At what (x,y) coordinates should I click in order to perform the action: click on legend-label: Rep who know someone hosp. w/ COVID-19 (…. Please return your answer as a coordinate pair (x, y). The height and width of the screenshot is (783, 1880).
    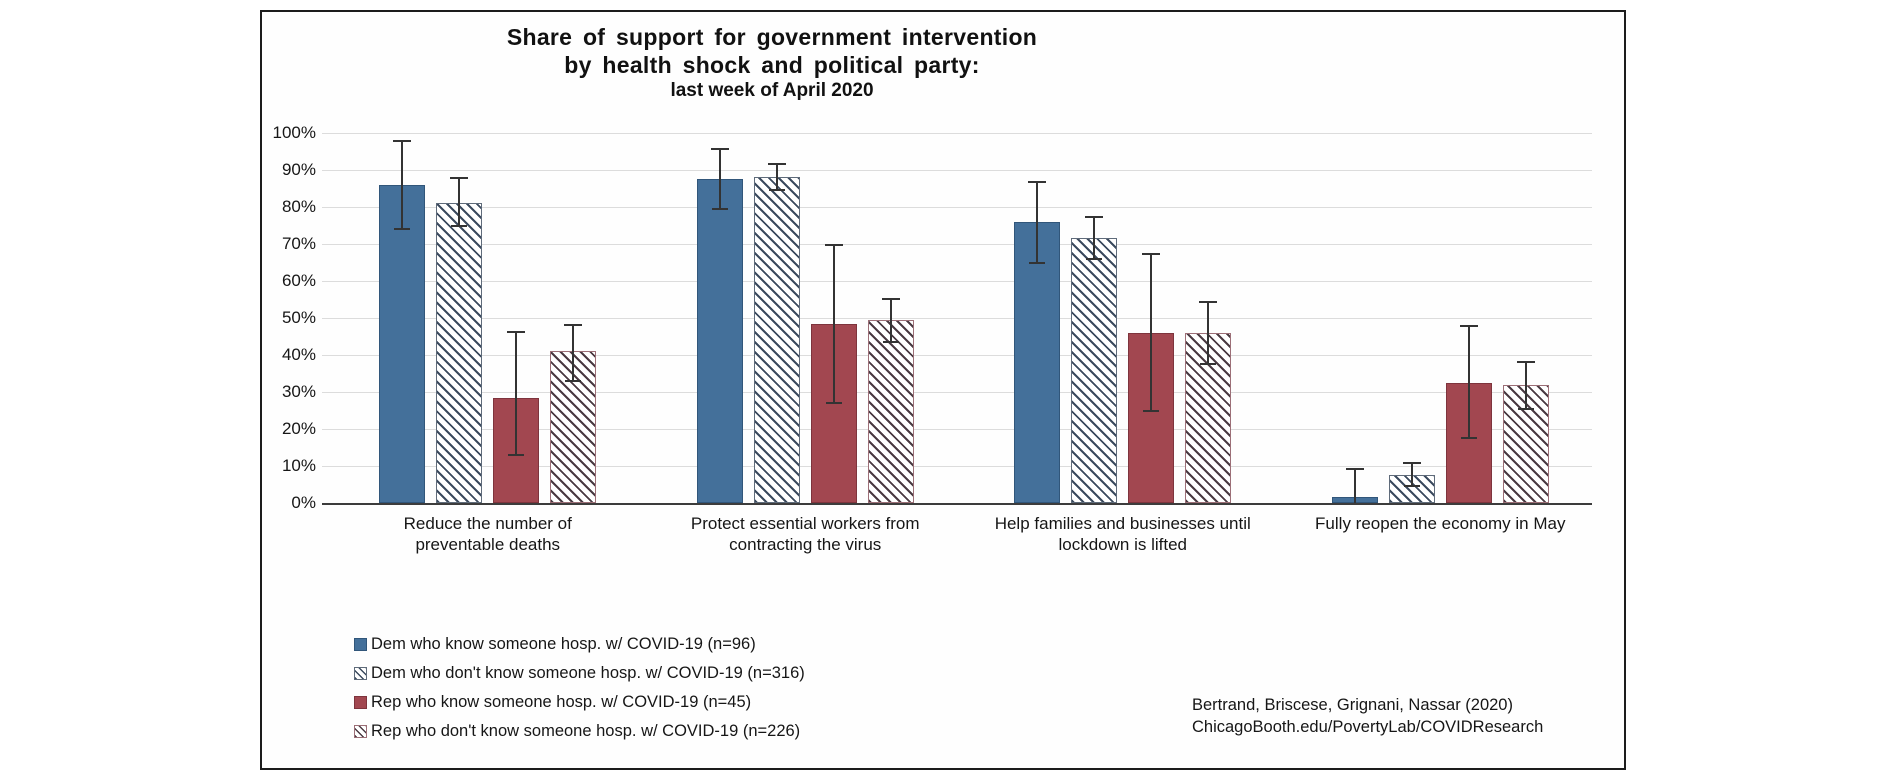
    Looking at the image, I should click on (561, 702).